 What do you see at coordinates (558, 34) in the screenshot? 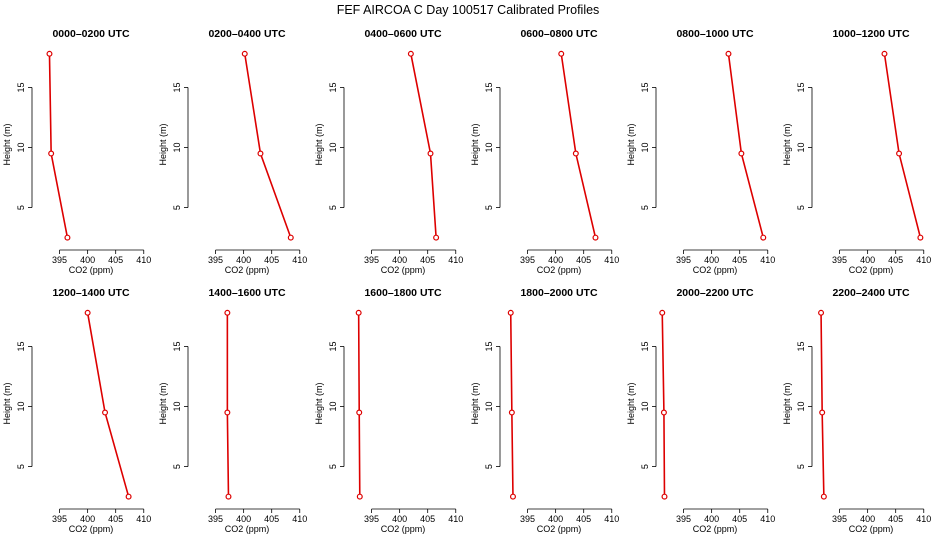
I see `panel-title: 0600–0800 UTC` at bounding box center [558, 34].